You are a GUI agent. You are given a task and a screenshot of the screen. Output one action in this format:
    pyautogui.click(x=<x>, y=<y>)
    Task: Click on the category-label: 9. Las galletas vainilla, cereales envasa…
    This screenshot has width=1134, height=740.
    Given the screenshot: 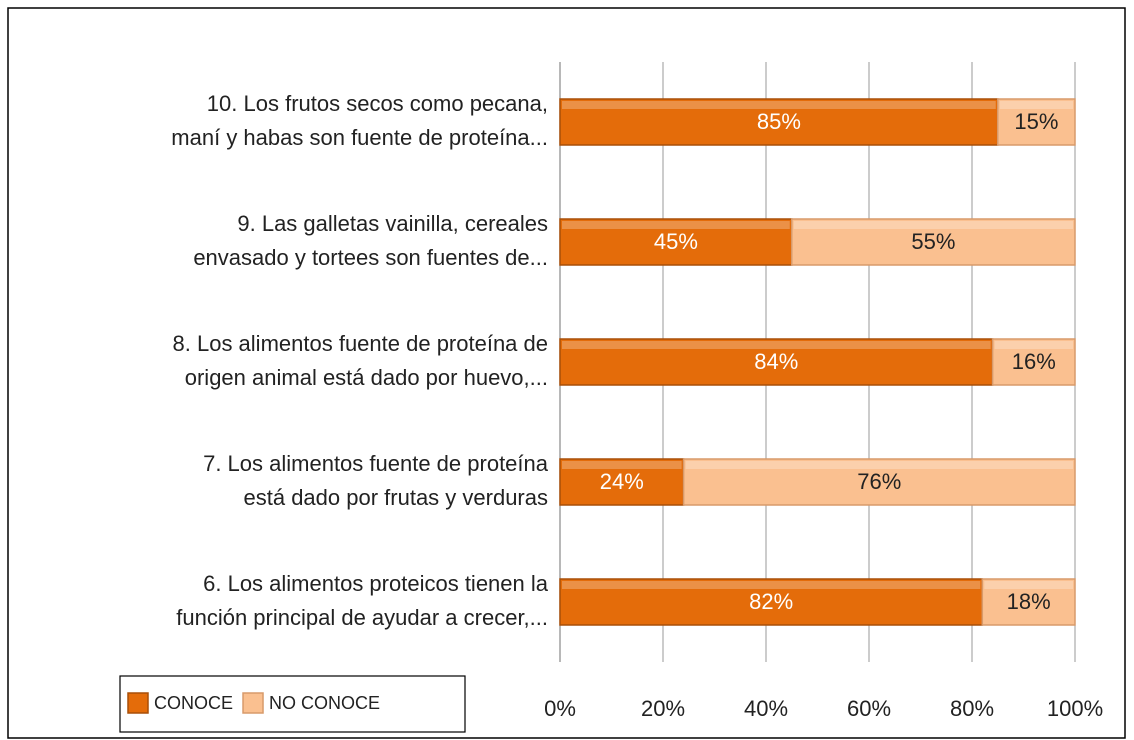 What is the action you would take?
    pyautogui.click(x=370, y=240)
    